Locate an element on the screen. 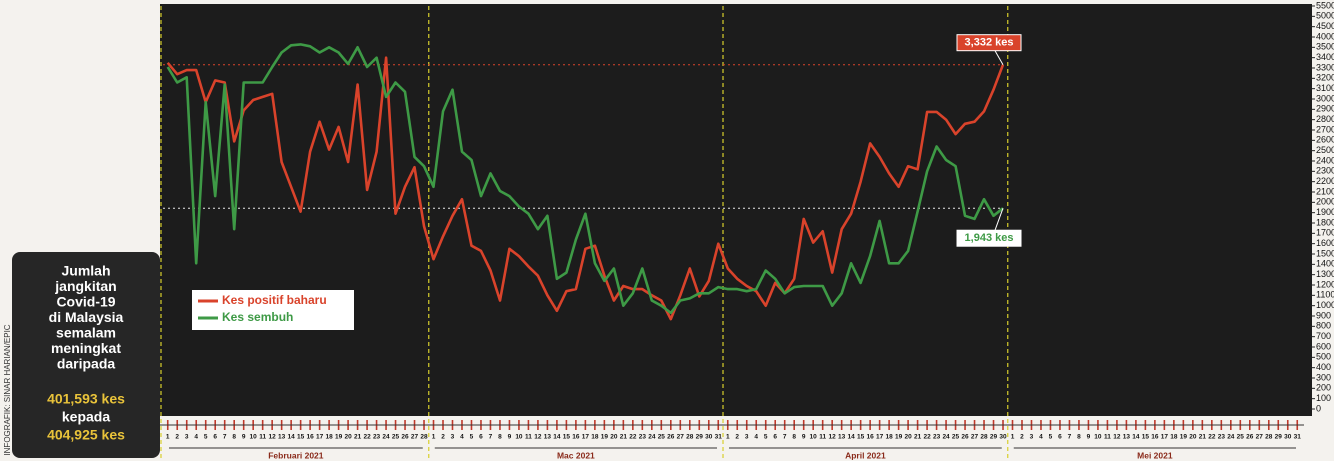 The width and height of the screenshot is (1334, 461). y-tick-label: 2200 is located at coordinates (1325, 181).